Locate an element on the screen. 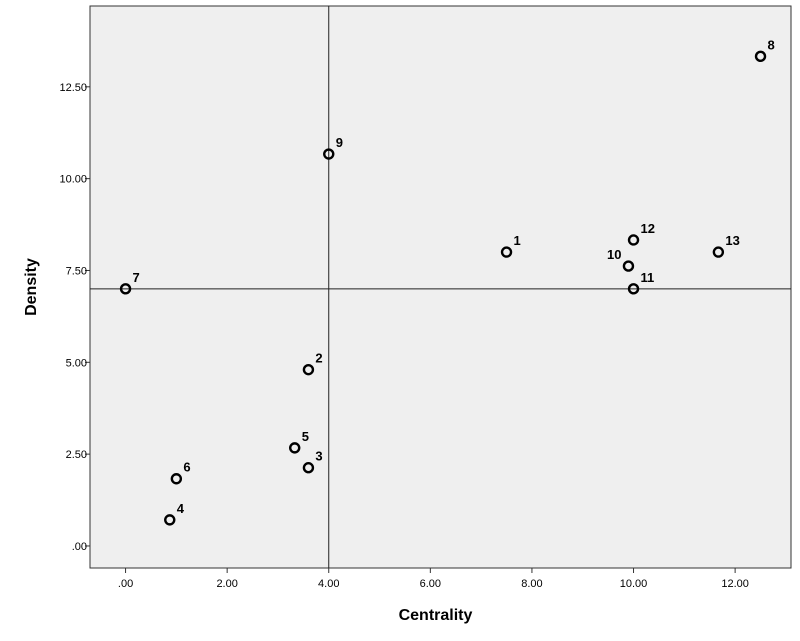  y-tick-label: 2.50 is located at coordinates (76, 455).